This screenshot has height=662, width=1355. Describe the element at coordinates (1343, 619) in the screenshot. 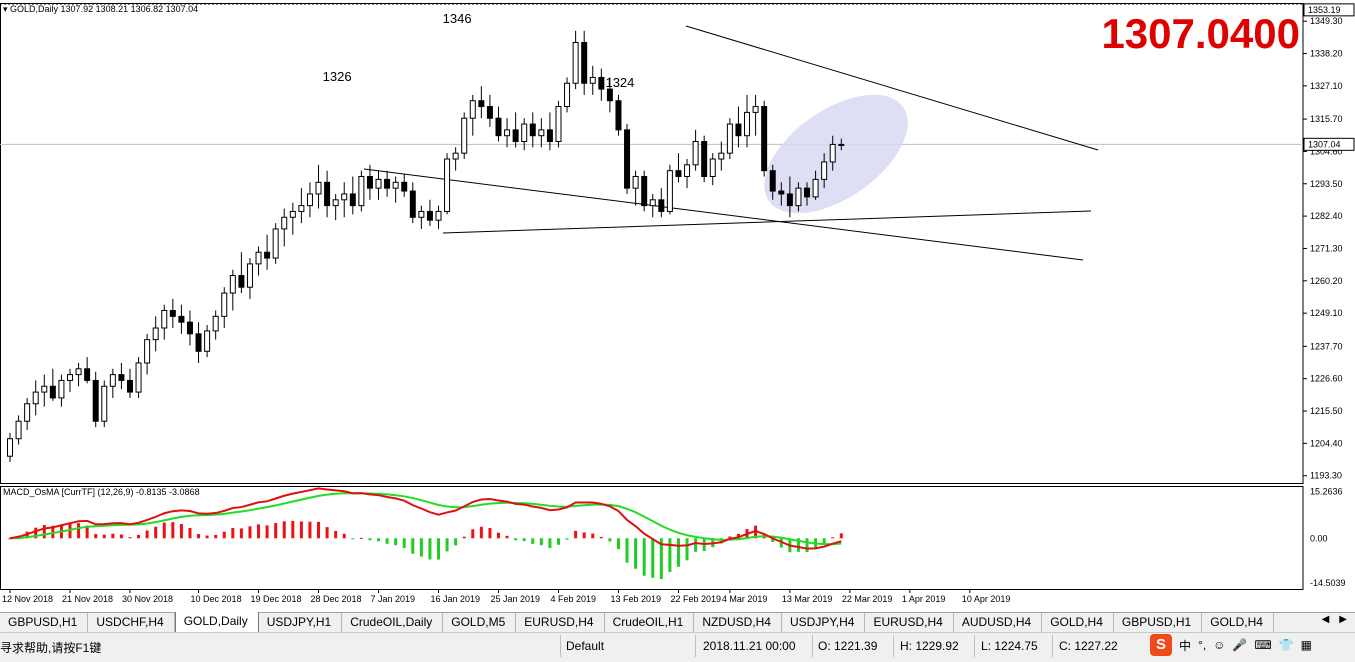

I see `tab-scroll-right-icon: ▶` at that location.